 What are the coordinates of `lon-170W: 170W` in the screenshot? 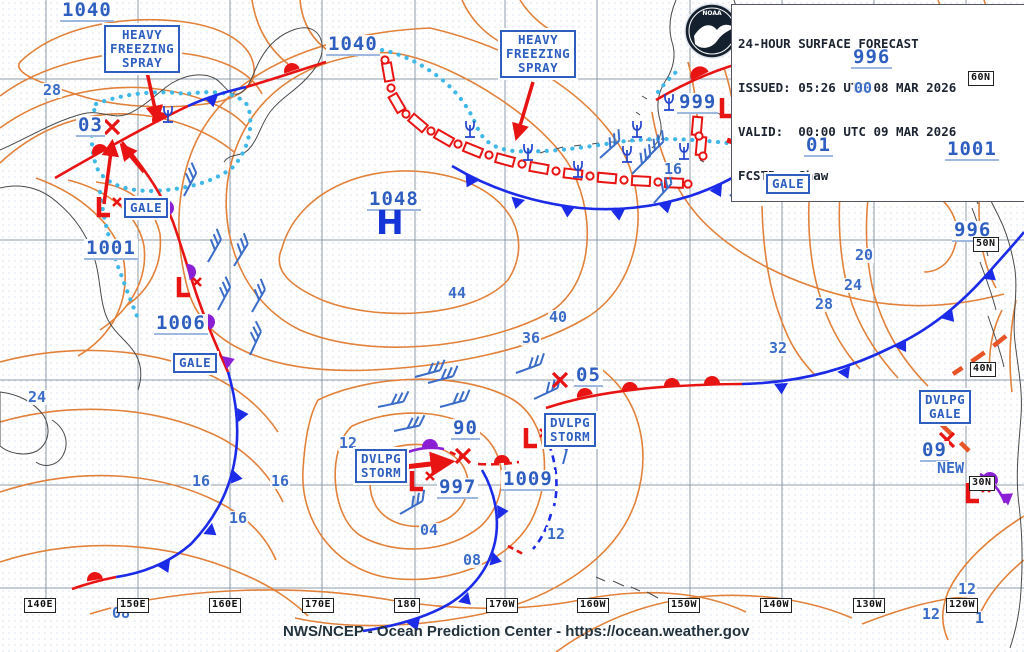 It's located at (502, 605).